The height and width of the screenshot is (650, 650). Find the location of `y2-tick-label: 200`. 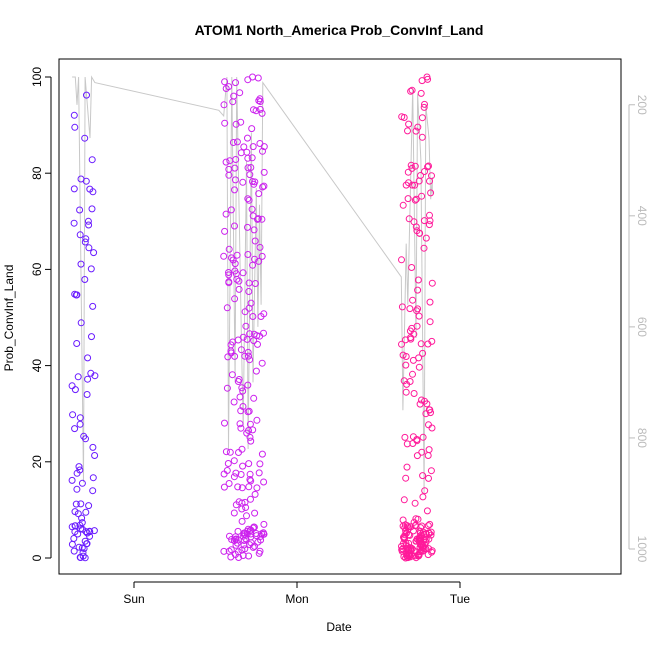

y2-tick-label: 200 is located at coordinates (642, 105).